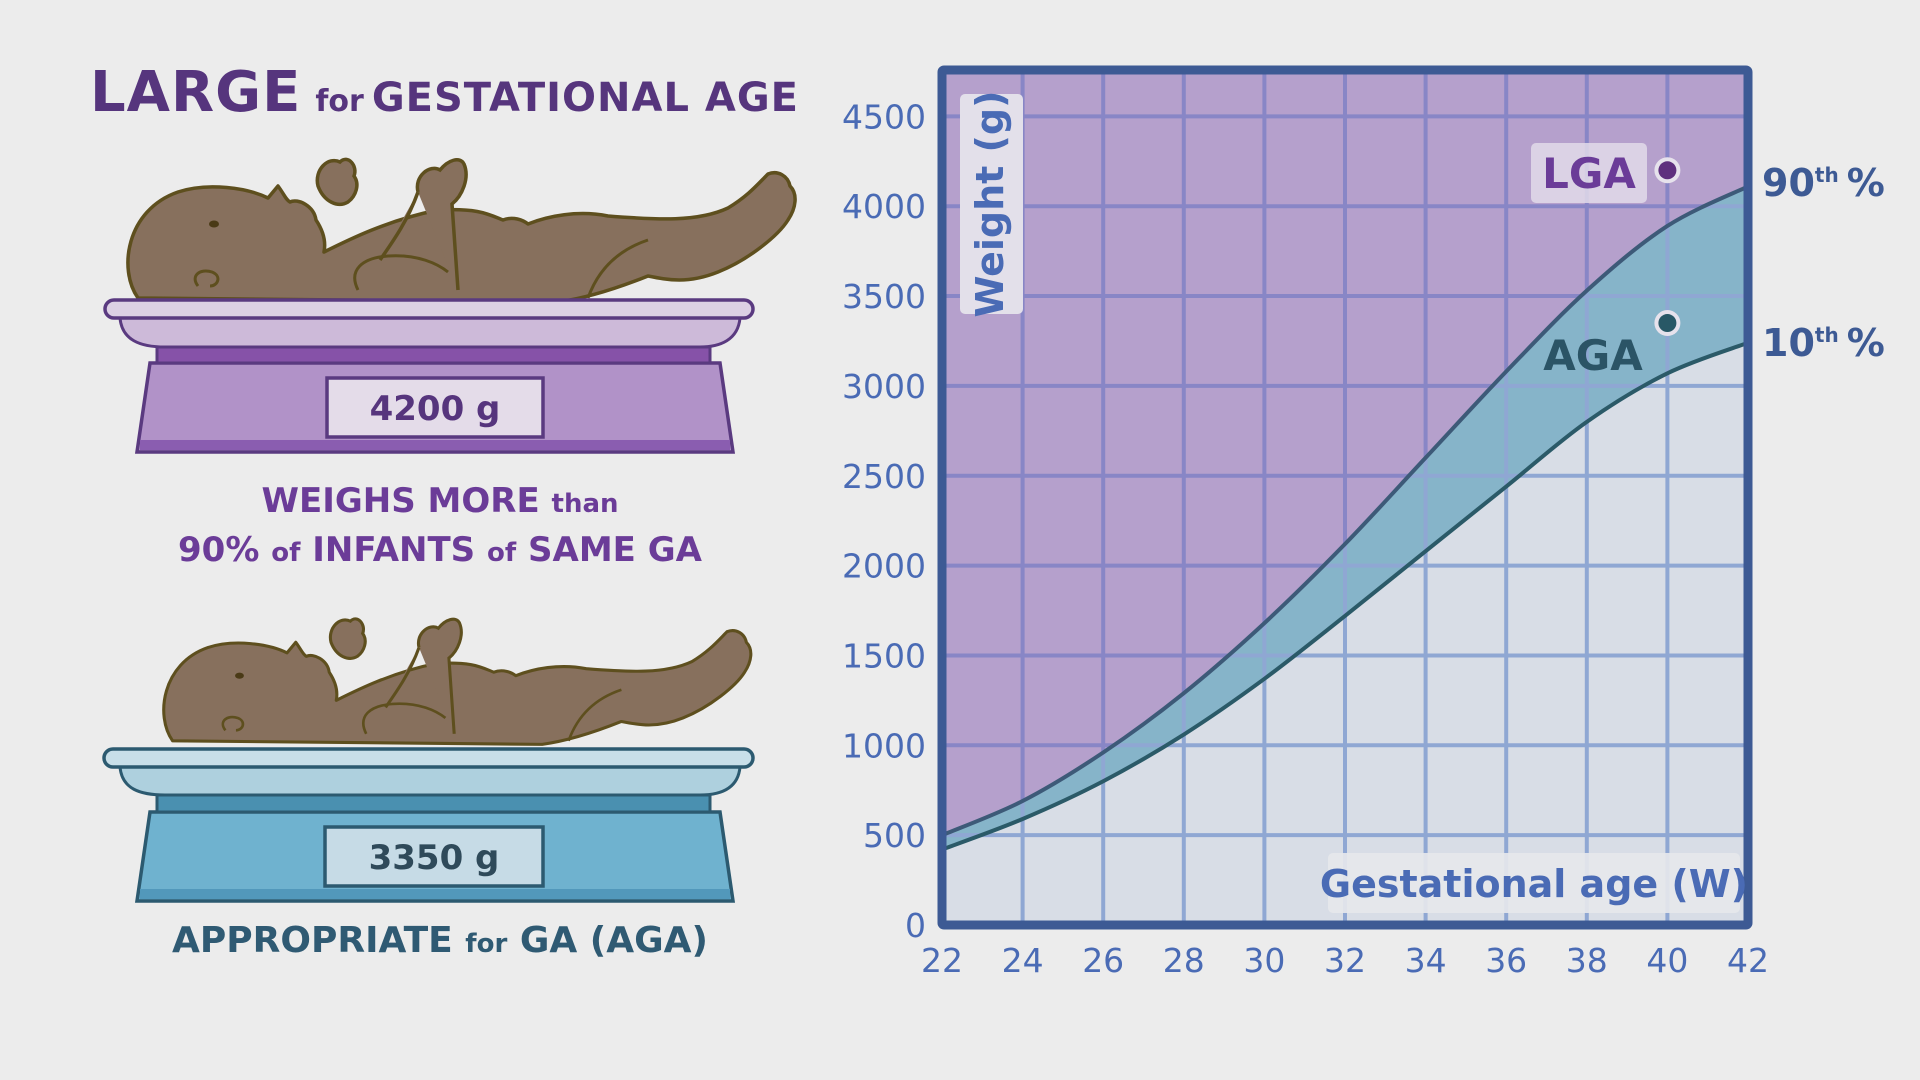 The width and height of the screenshot is (1920, 1080). What do you see at coordinates (1593, 355) in the screenshot?
I see `aga-annotation: AGA` at bounding box center [1593, 355].